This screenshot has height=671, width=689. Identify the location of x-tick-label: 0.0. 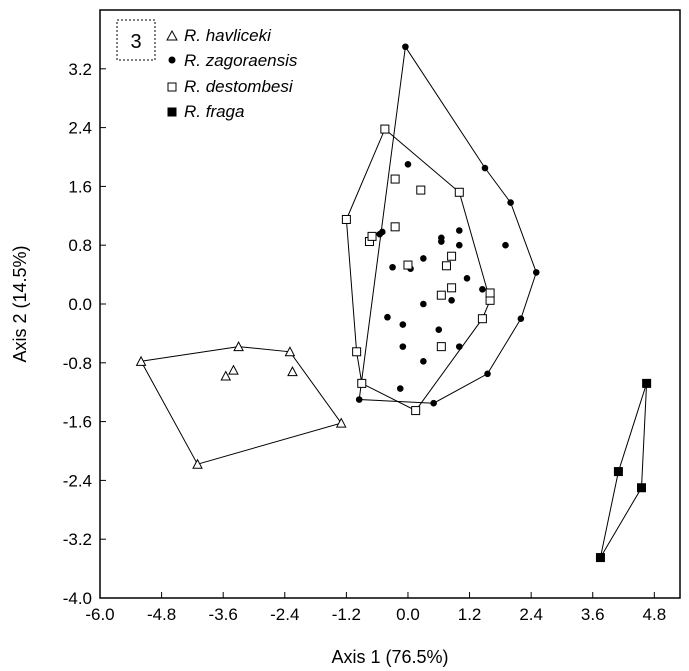
(408, 614).